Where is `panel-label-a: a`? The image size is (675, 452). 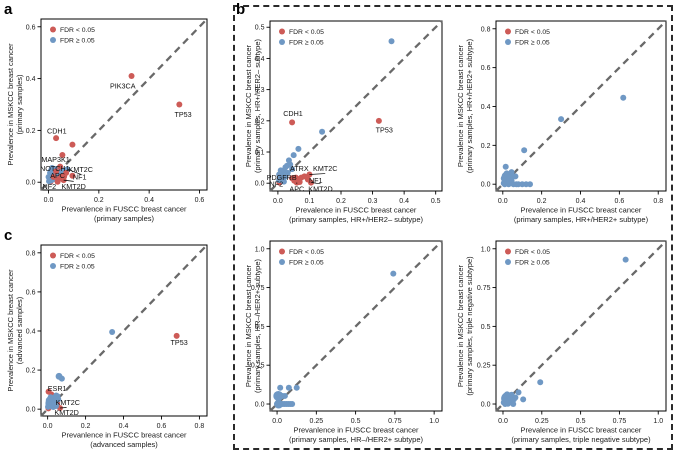 panel-label-a: a is located at coordinates (8, 9).